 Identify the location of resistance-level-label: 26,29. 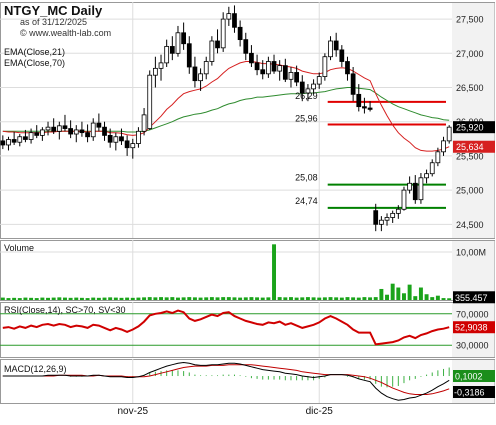
(306, 96).